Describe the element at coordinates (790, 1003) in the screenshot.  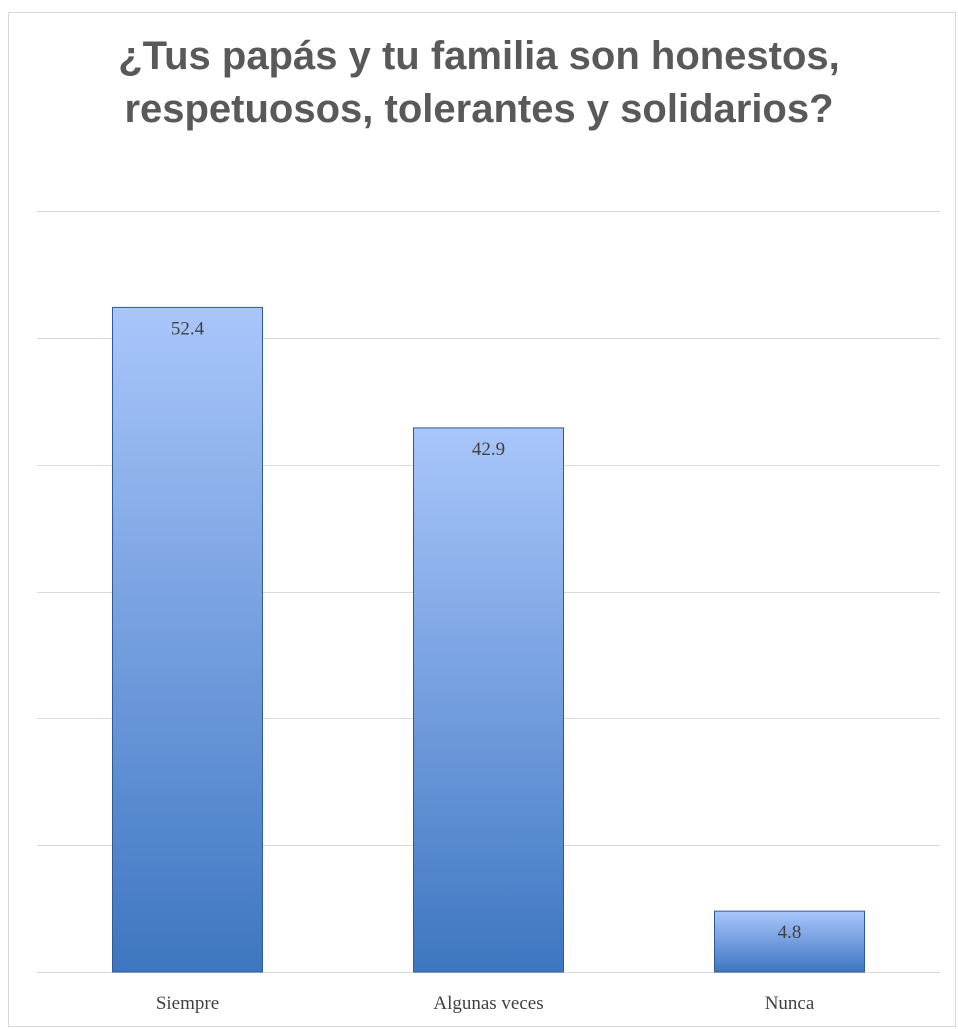
I see `x-tick-label: Nunca` at that location.